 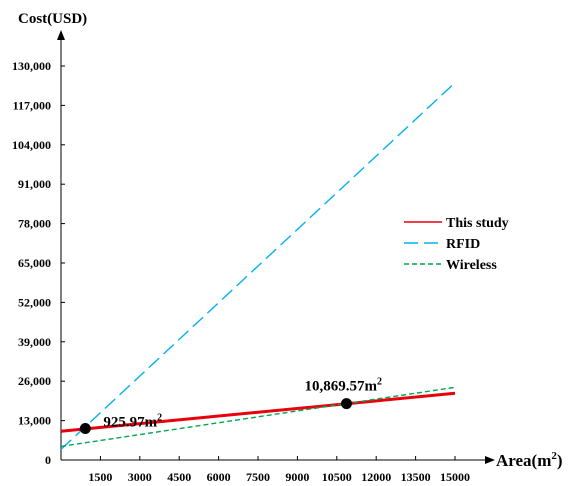 What do you see at coordinates (463, 244) in the screenshot?
I see `legend-label: RFID` at bounding box center [463, 244].